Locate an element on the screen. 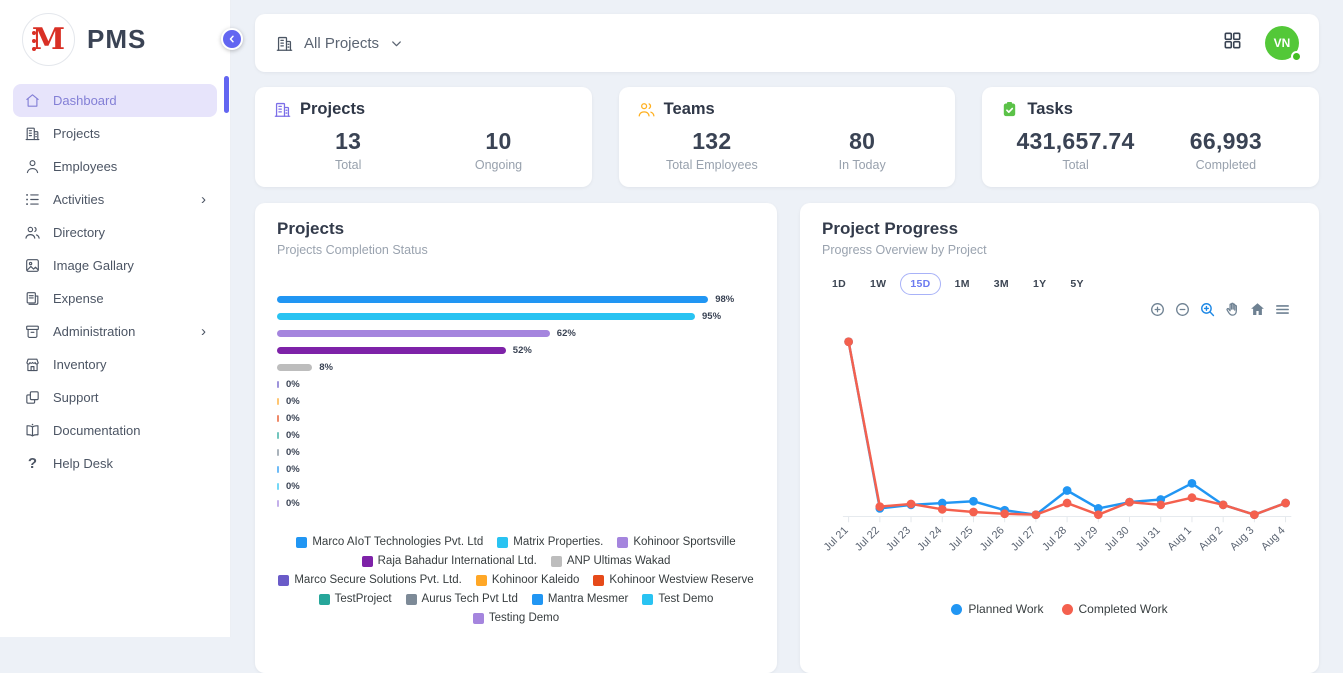  legend-item: Aurus Tech Pvt Ltd is located at coordinates (461, 599).